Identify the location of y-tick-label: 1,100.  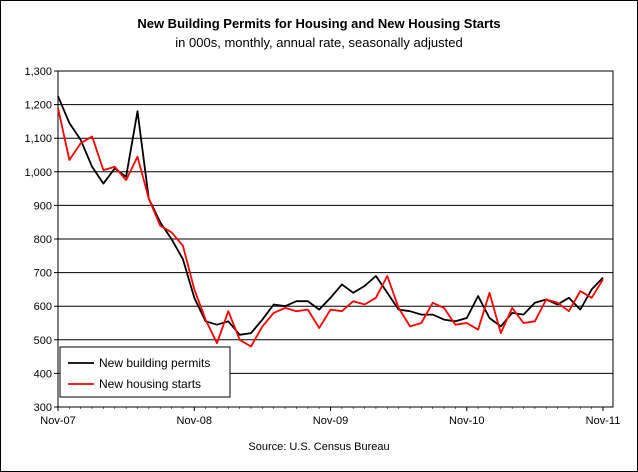
(38, 139).